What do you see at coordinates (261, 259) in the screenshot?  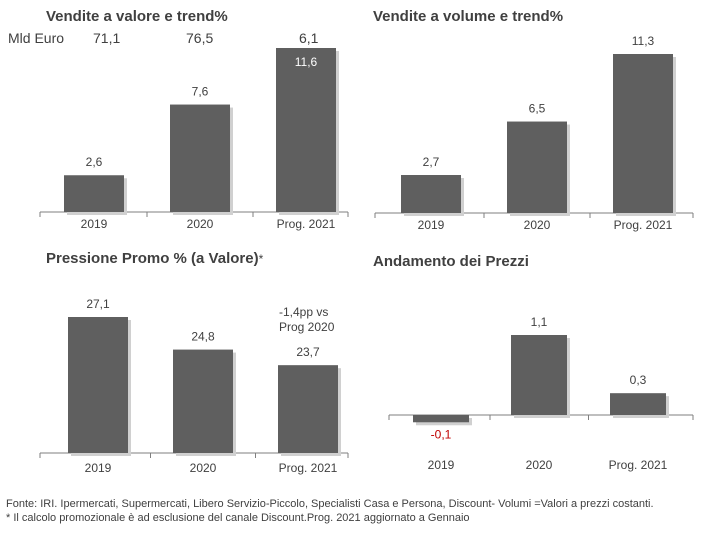 I see `footnote-marker: *` at bounding box center [261, 259].